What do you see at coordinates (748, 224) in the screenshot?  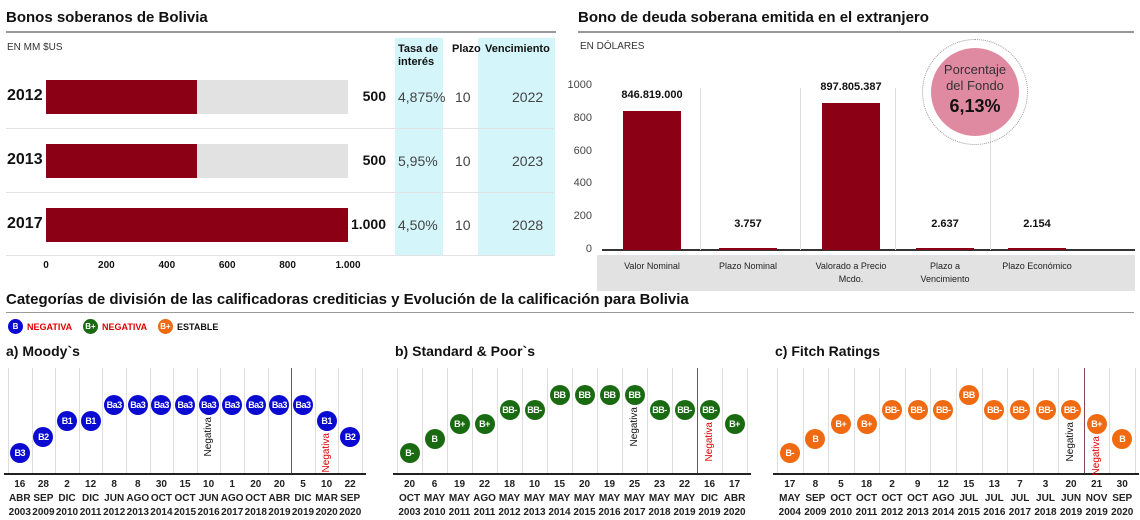 I see `data-label: 3.757` at bounding box center [748, 224].